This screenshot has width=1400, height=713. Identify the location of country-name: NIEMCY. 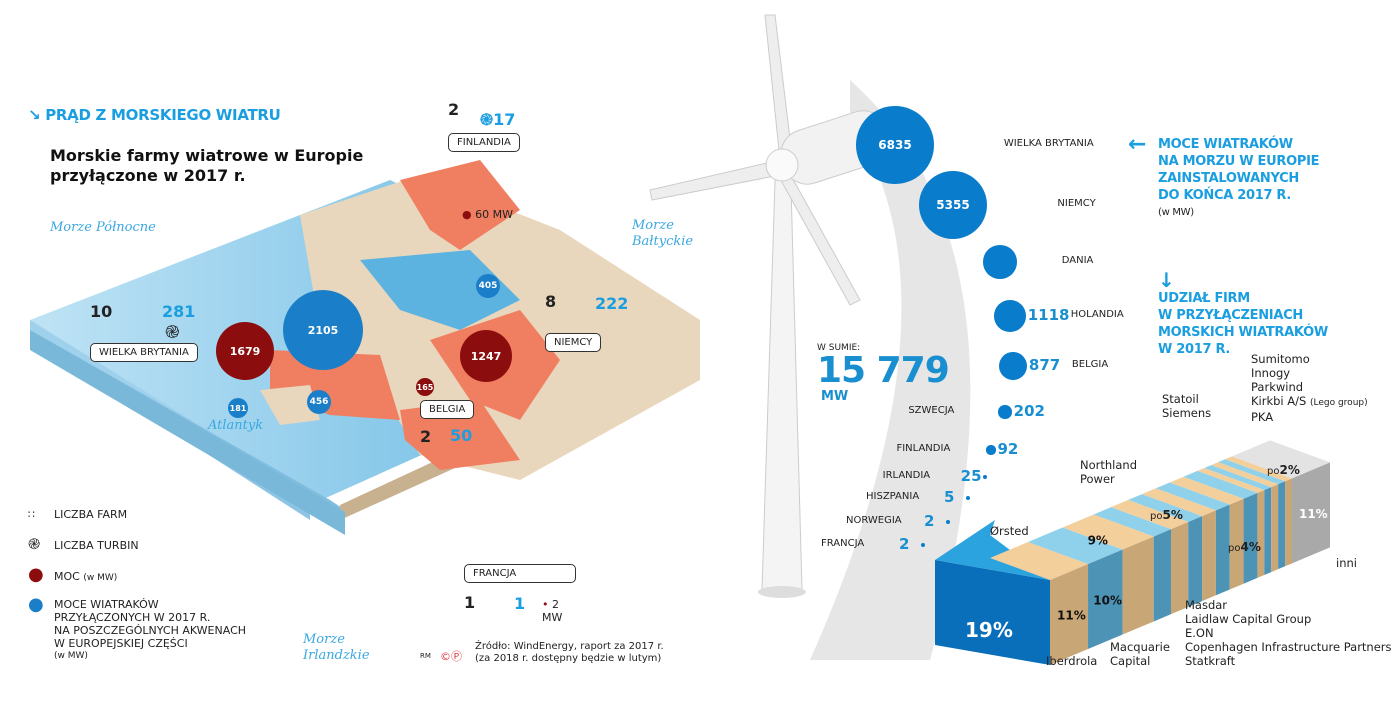
(1076, 203).